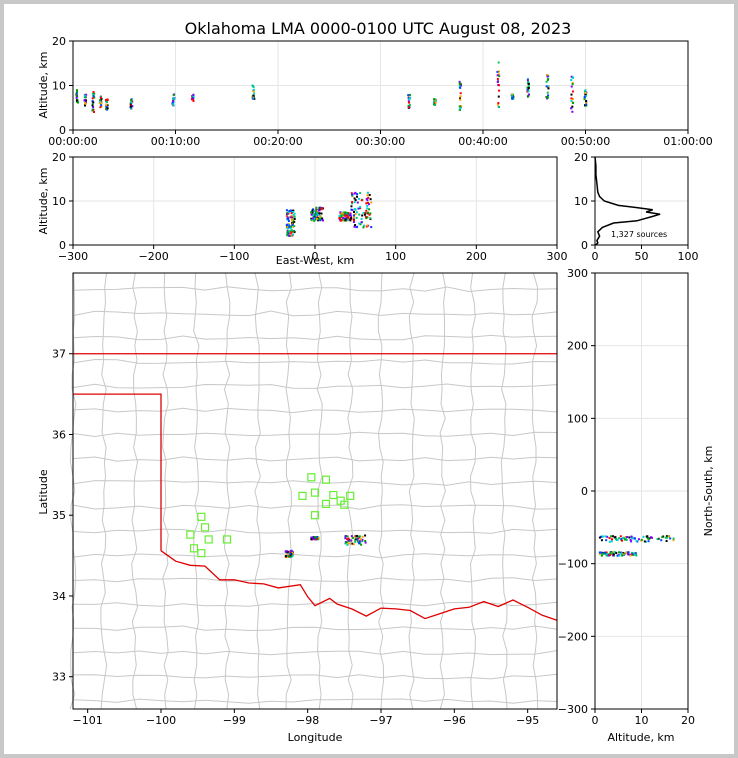  What do you see at coordinates (315, 260) in the screenshot?
I see `ew-height-xlabel: East-West, km` at bounding box center [315, 260].